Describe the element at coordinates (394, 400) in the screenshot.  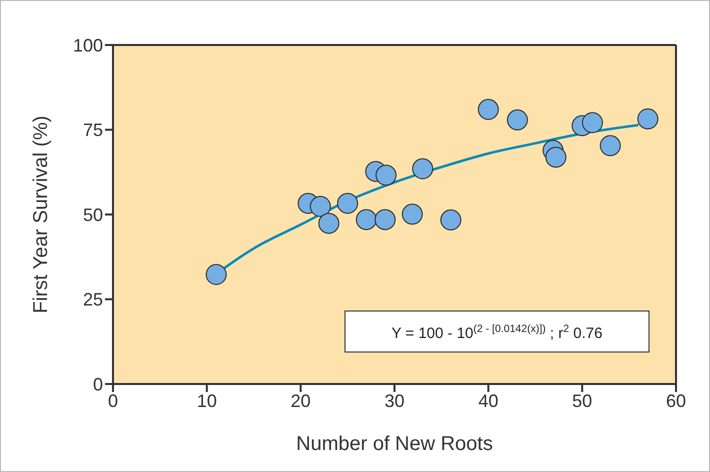
I see `x-tick-label: 30` at that location.